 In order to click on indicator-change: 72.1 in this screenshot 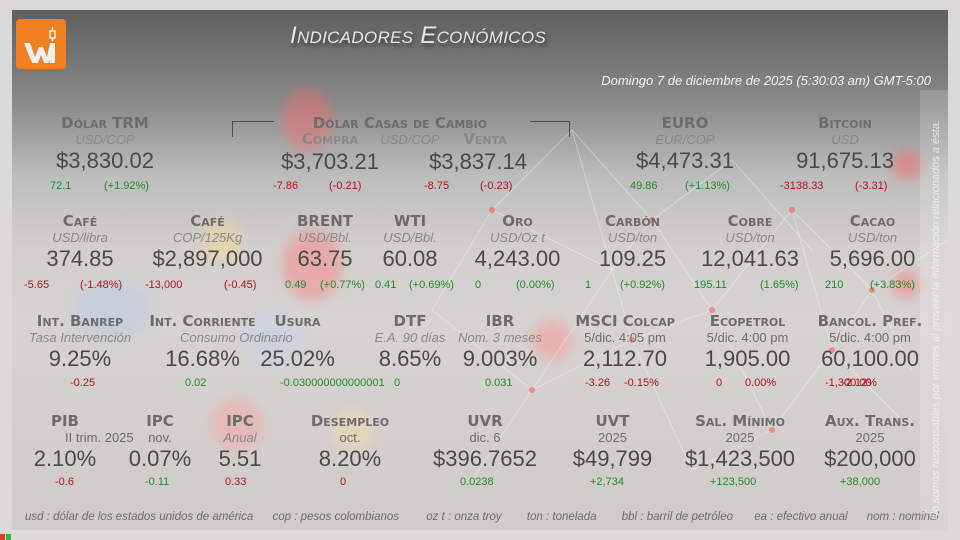, I will do `click(61, 186)`.